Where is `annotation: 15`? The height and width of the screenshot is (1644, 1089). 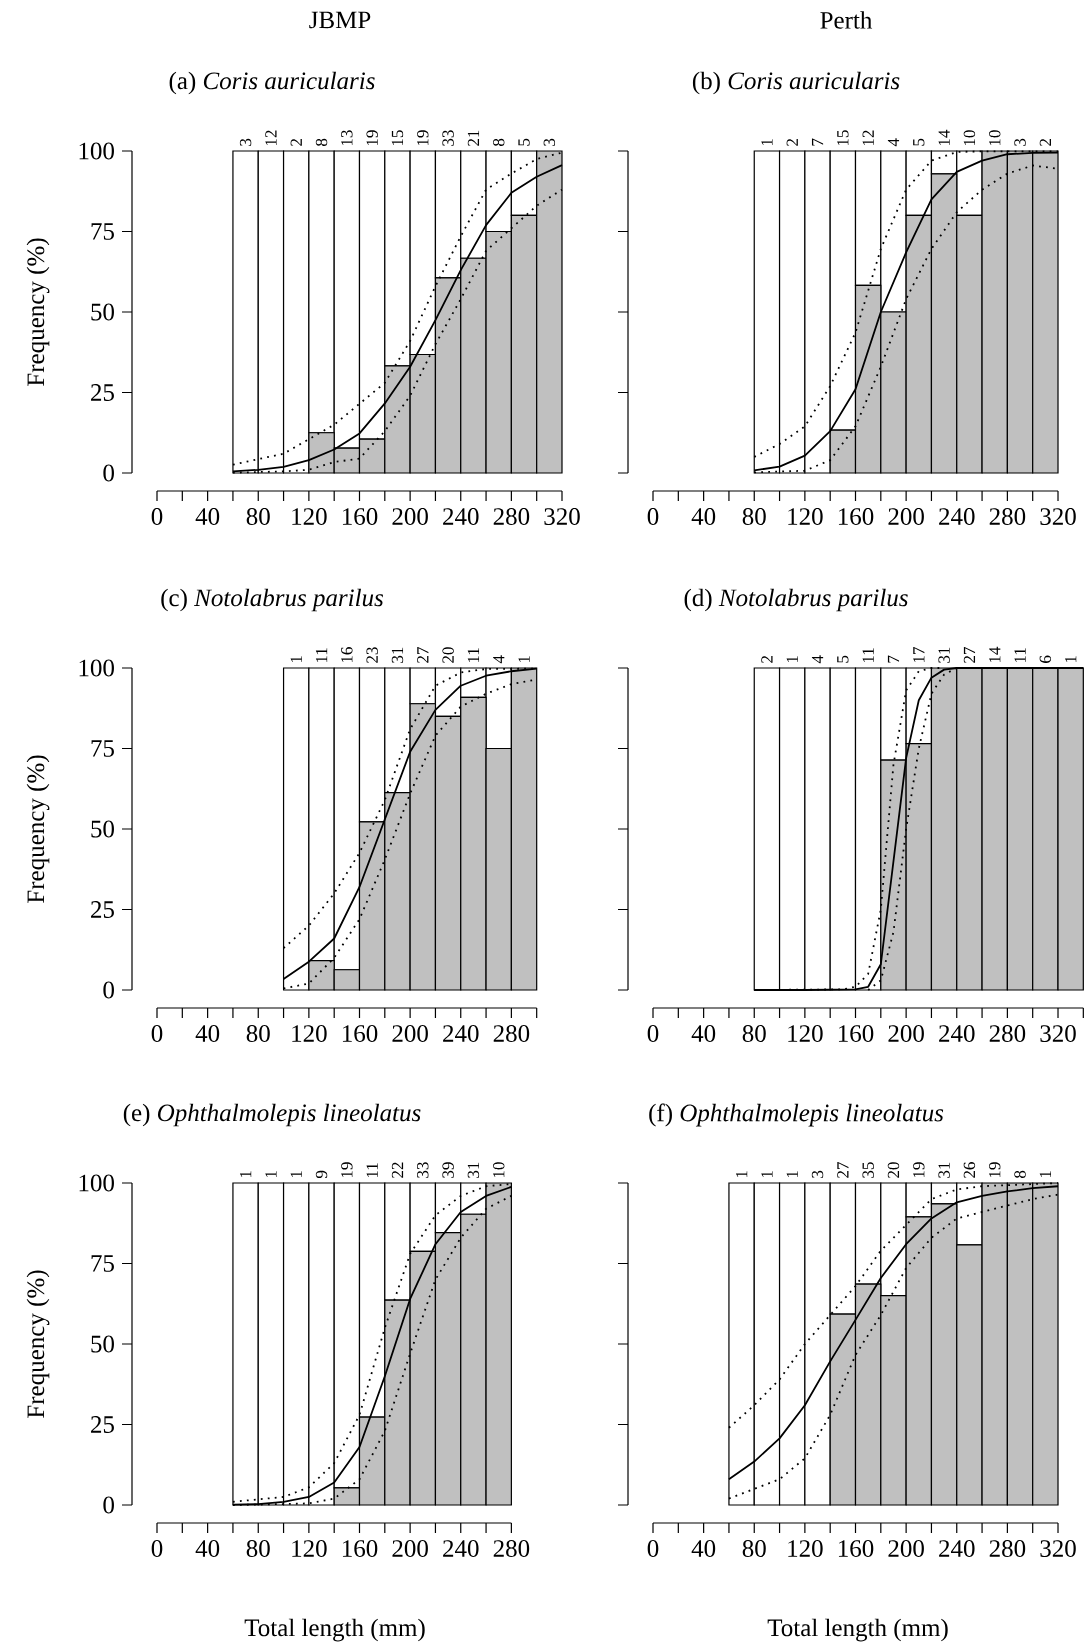
annotation: 15 is located at coordinates (843, 138).